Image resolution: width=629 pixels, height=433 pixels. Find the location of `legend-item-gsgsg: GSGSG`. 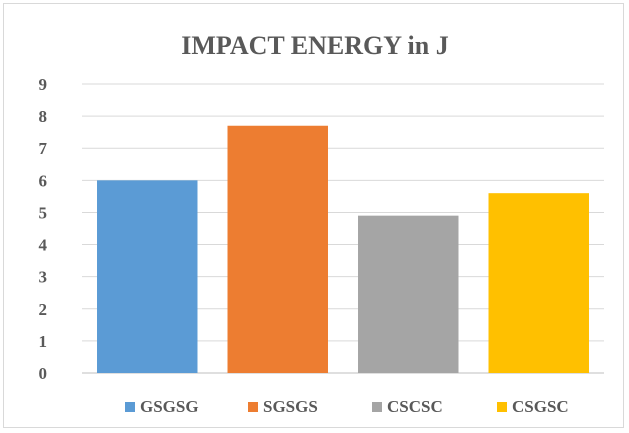

legend-item-gsgsg: GSGSG is located at coordinates (162, 406).